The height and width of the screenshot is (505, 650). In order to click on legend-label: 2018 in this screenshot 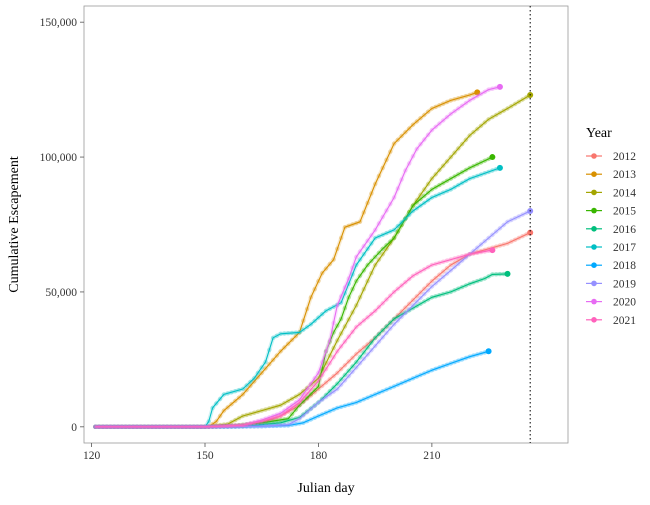, I will do `click(624, 266)`.